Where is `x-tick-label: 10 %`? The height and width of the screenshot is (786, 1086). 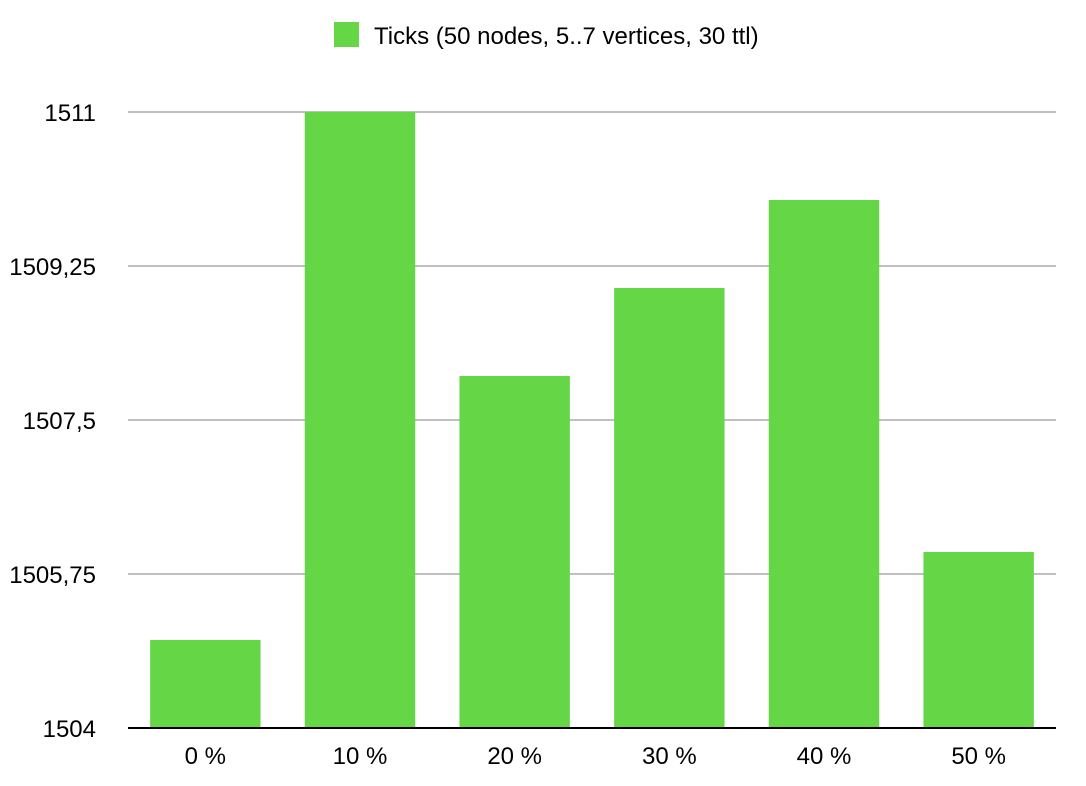
x-tick-label: 10 % is located at coordinates (360, 756).